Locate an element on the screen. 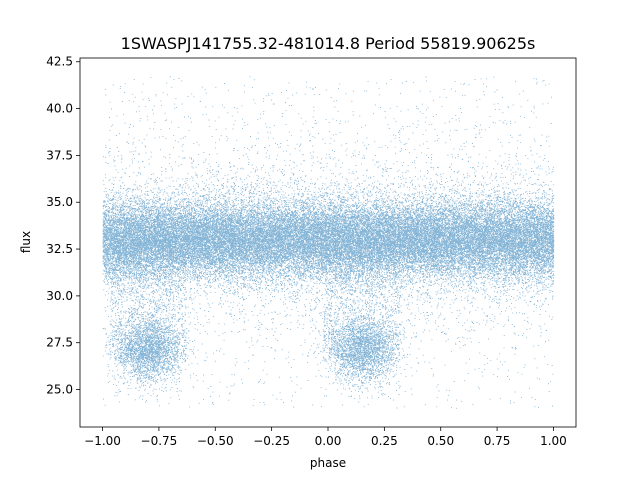 Image resolution: width=640 pixels, height=480 pixels. x-tick-label: 0.00 is located at coordinates (328, 441).